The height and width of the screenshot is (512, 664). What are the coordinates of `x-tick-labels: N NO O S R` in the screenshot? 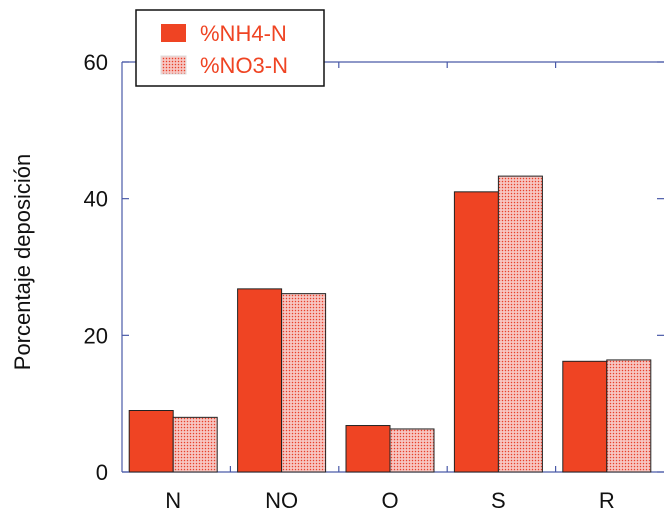 It's located at (389, 500).